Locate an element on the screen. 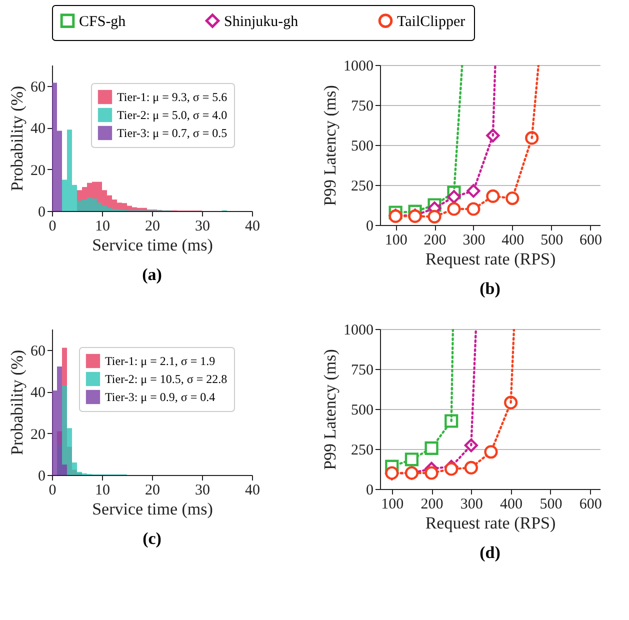 The image size is (629, 620). legend-label: Tier-1: μ = 2.1, σ = 1.9 is located at coordinates (160, 361).